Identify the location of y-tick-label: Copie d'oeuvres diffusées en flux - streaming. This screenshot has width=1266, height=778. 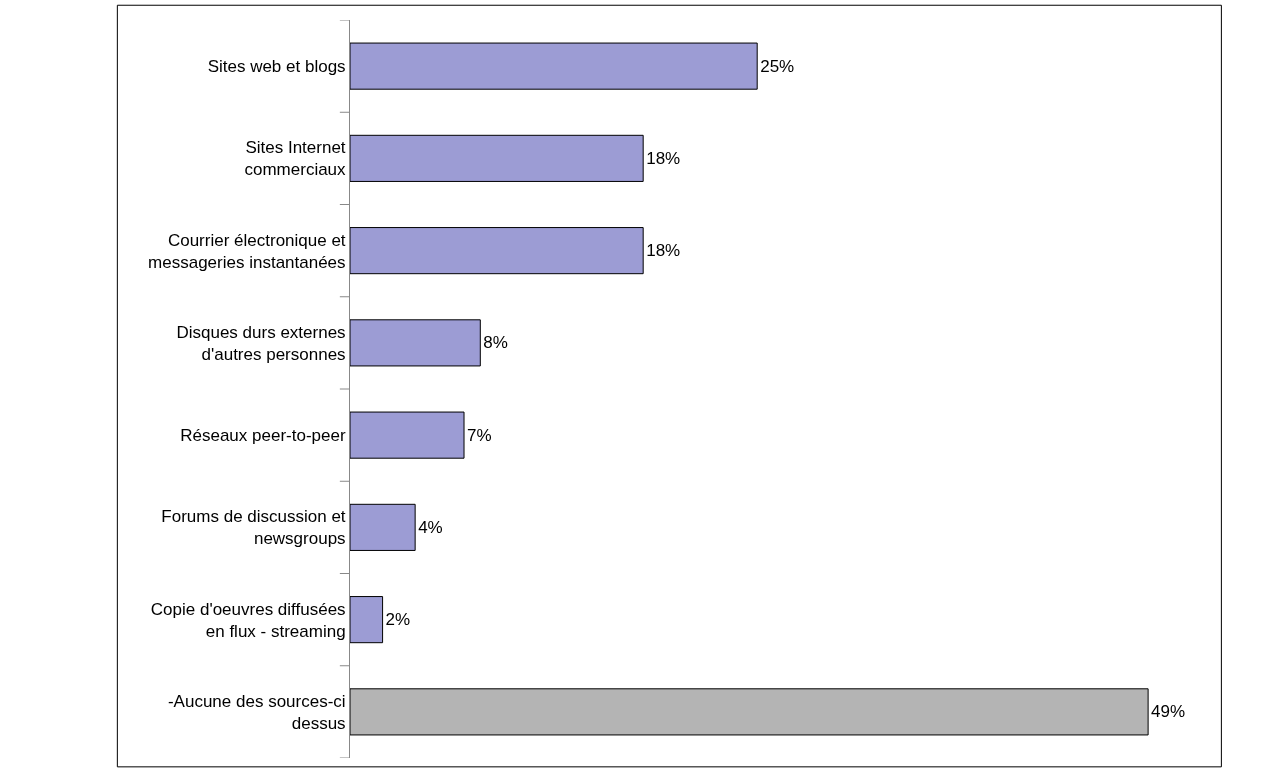
(248, 620).